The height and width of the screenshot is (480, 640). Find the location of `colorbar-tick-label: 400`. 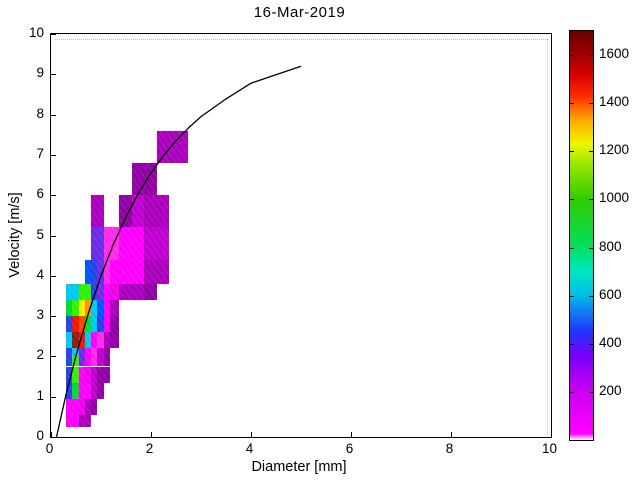

colorbar-tick-label: 400 is located at coordinates (610, 342).